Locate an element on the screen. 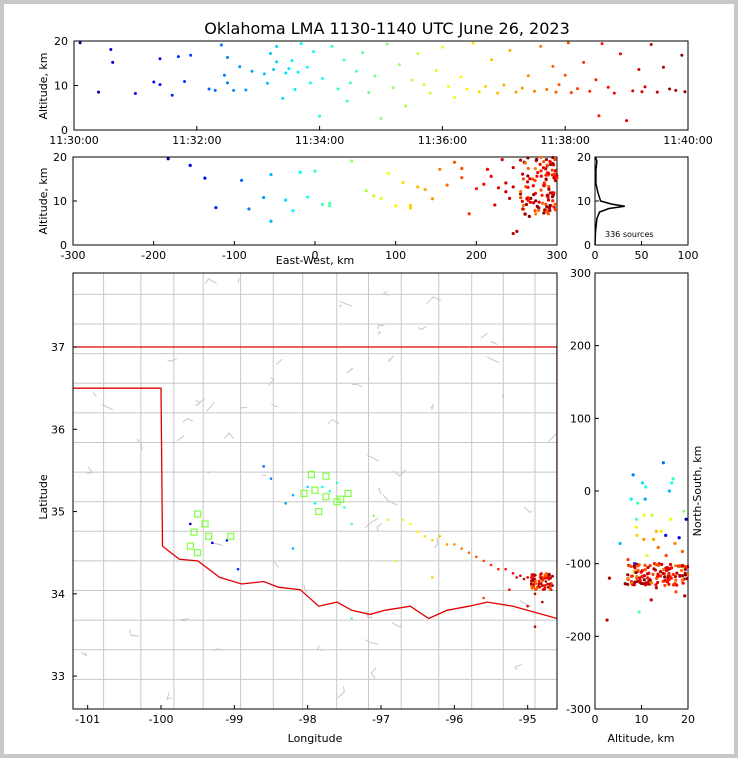 Image resolution: width=738 pixels, height=758 pixels. altitude-ns-xtick-label: 10 is located at coordinates (642, 719).